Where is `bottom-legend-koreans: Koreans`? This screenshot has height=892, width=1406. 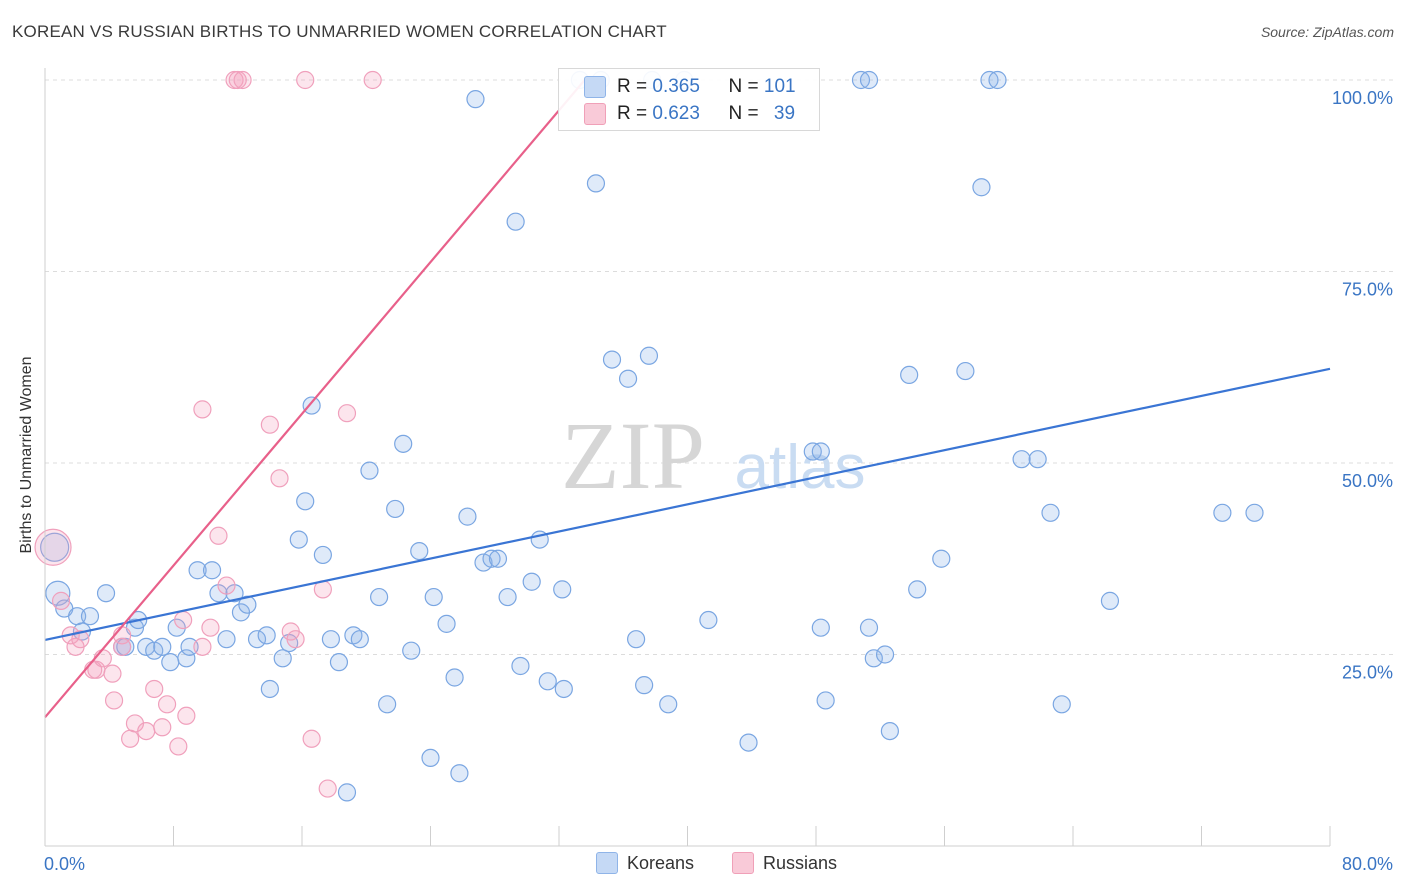 bottom-legend-koreans: Koreans is located at coordinates (645, 863).